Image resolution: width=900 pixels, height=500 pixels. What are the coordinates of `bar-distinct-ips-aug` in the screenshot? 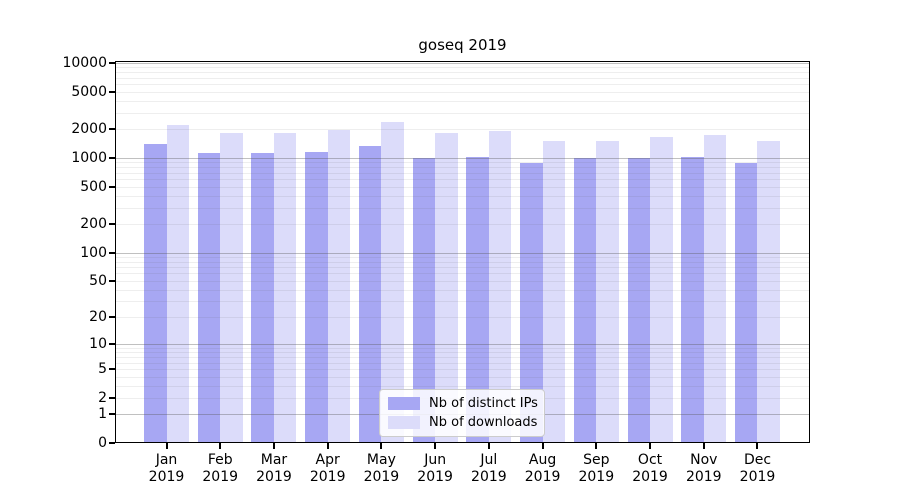 It's located at (531, 302).